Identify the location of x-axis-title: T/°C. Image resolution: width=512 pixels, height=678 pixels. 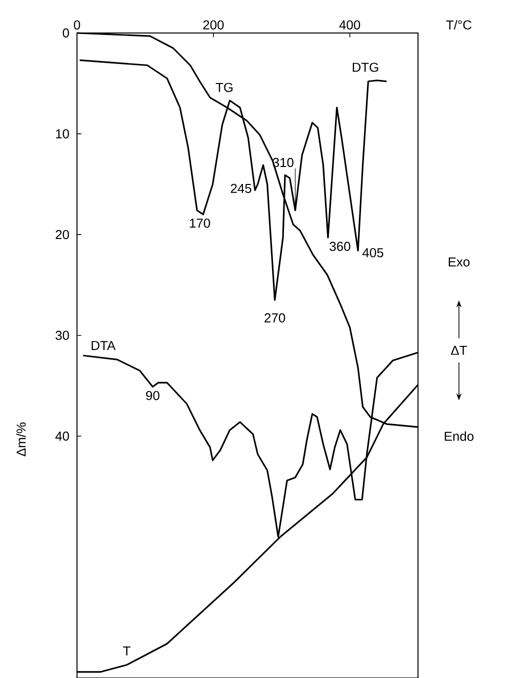
(459, 25).